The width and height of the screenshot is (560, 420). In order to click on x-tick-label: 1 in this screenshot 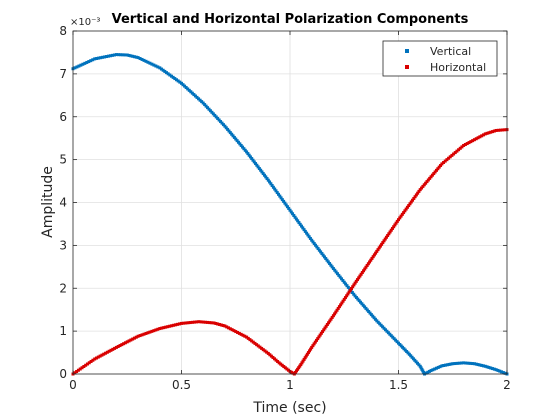, I will do `click(290, 385)`.